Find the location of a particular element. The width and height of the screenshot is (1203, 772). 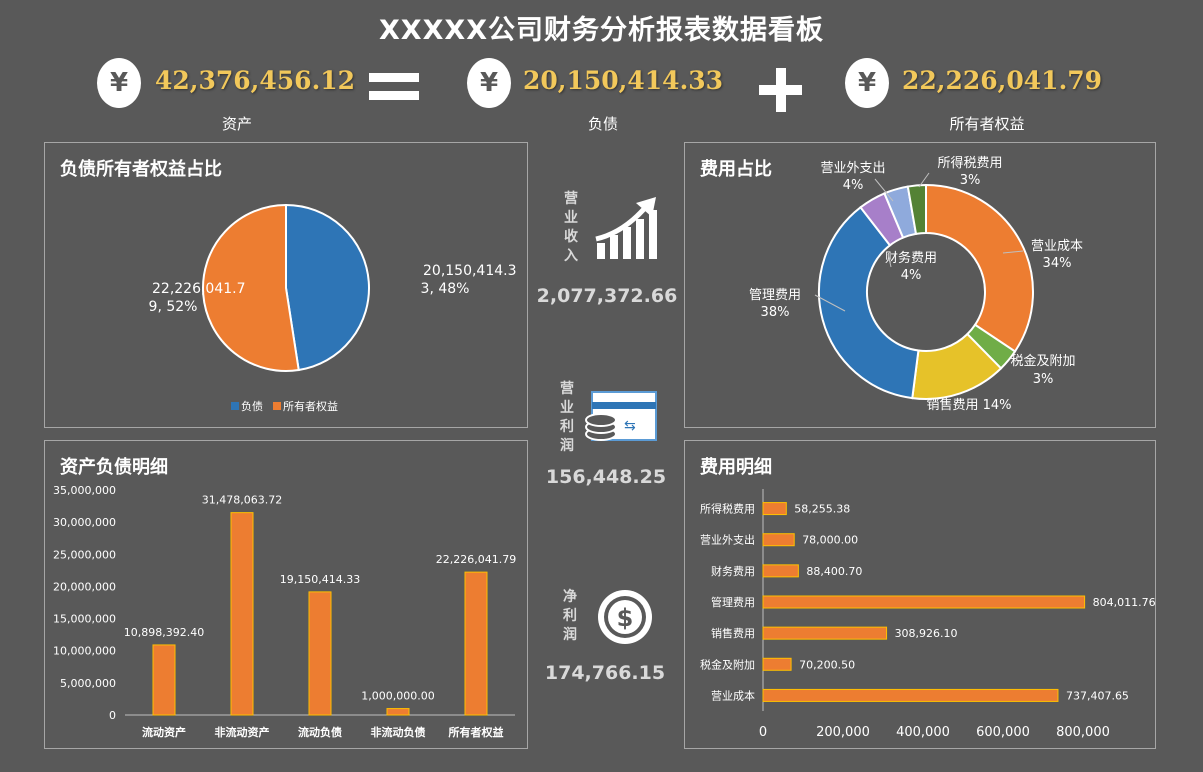

expense-share-panel-title: 费用占比 is located at coordinates (736, 169).